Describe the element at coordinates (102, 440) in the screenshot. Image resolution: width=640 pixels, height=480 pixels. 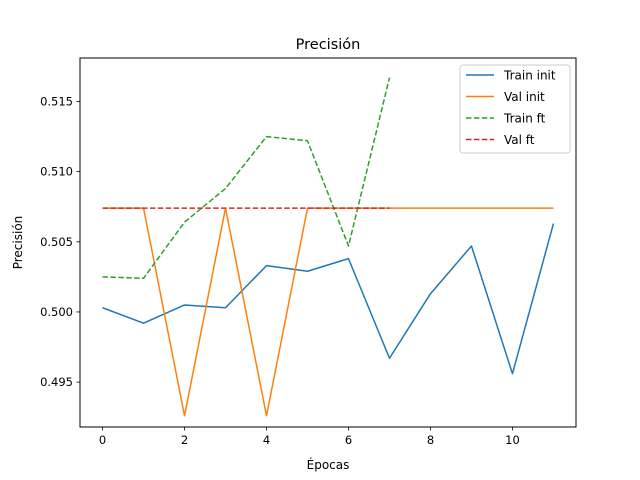
I see `x-tick-label: 0` at that location.